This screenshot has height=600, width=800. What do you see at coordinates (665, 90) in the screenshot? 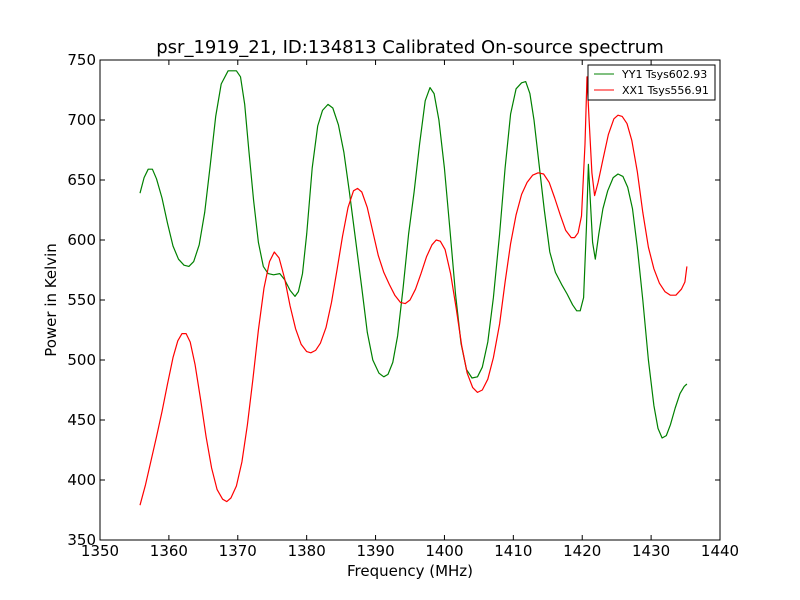
I see `legend-label-xx1: XX1 Tsys556.91` at bounding box center [665, 90].